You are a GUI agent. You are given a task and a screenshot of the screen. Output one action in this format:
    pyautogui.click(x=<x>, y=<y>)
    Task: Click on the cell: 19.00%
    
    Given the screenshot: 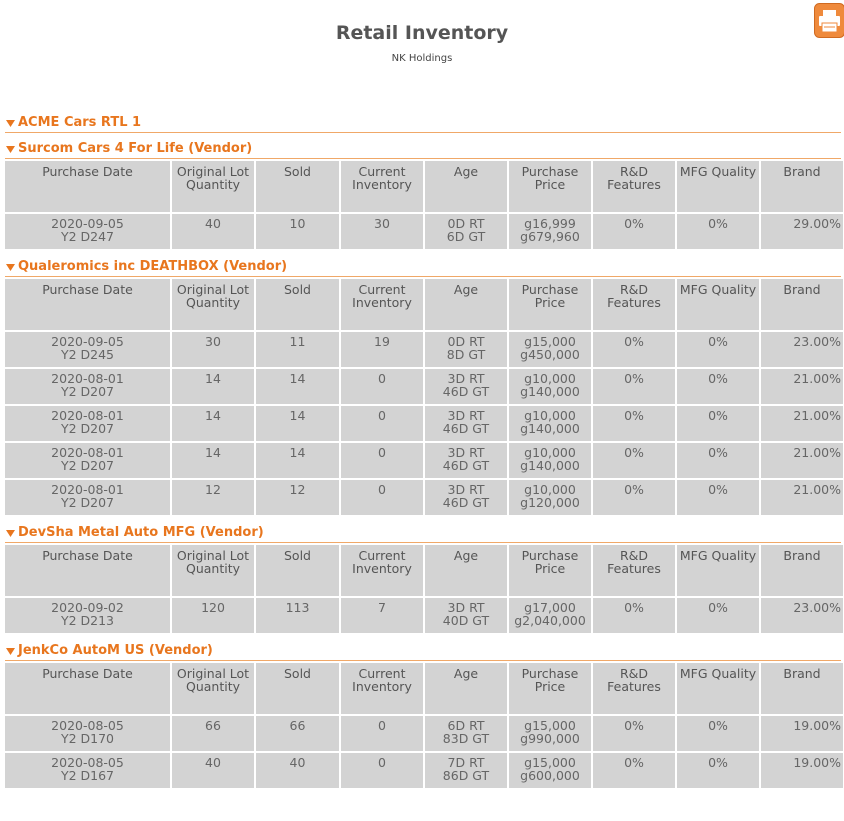 What is the action you would take?
    pyautogui.click(x=802, y=733)
    